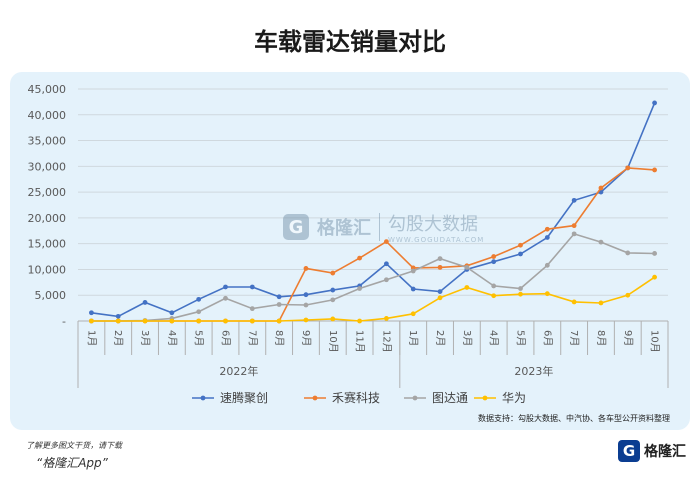  Describe the element at coordinates (514, 398) in the screenshot. I see `legend-label: 华为` at that location.